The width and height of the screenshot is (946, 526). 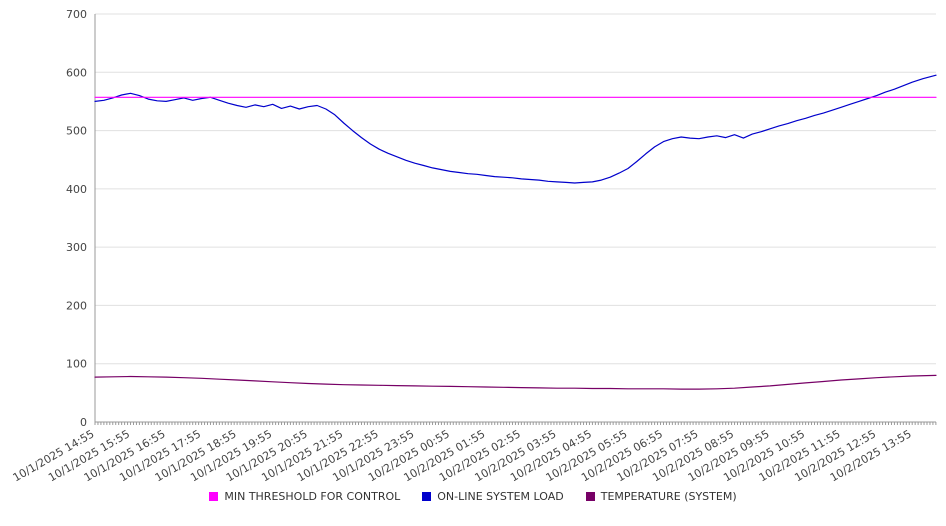 I want to click on legend-label: TEMPERATURE (SYSTEM), so click(x=668, y=496).